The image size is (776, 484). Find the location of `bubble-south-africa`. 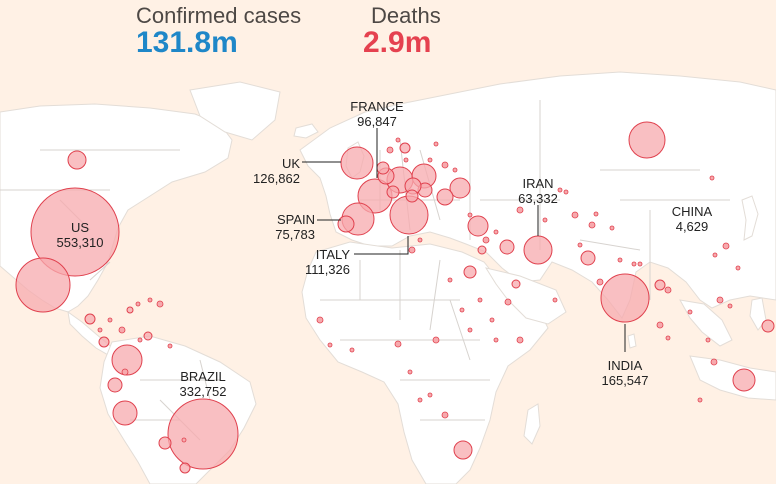

bubble-south-africa is located at coordinates (463, 450).